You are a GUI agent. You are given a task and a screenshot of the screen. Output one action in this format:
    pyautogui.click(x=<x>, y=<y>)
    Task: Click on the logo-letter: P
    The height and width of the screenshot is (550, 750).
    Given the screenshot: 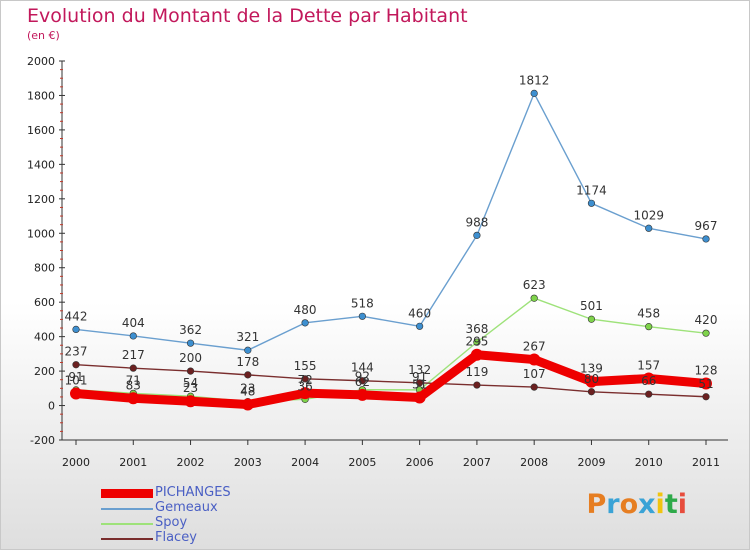 What is the action you would take?
    pyautogui.click(x=596, y=504)
    